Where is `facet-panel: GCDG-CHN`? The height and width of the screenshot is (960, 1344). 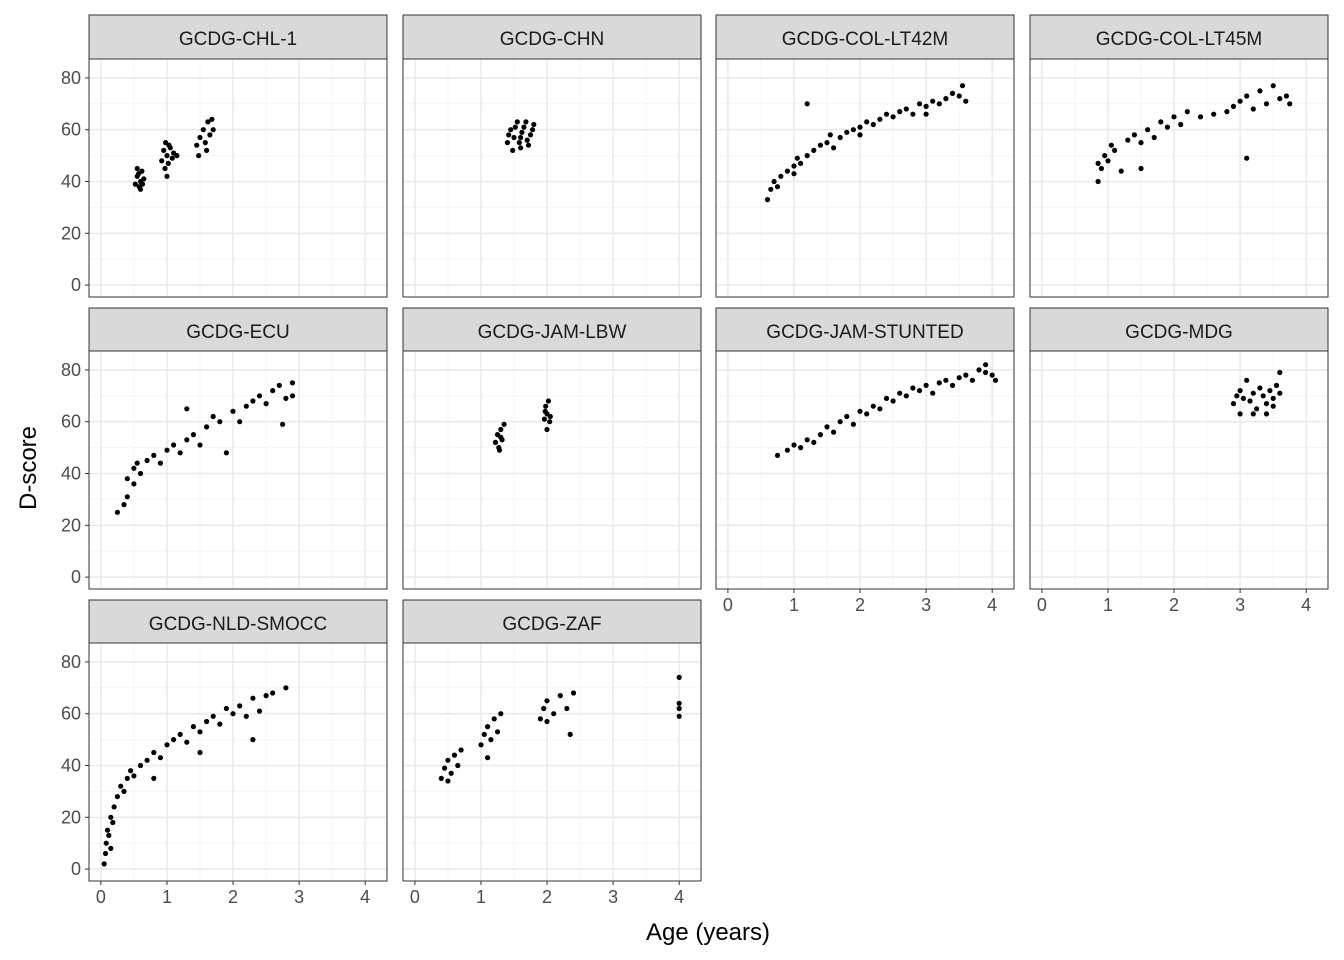 facet-panel: GCDG-CHN is located at coordinates (552, 156).